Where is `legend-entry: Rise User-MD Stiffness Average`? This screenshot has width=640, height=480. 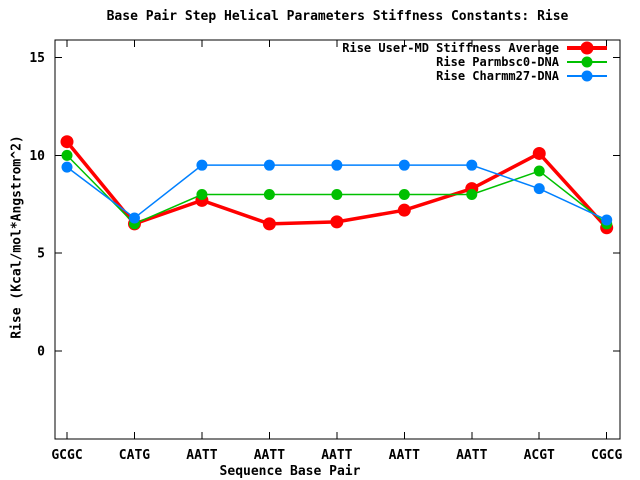
legend-entry: Rise User-MD Stiffness Average is located at coordinates (474, 48).